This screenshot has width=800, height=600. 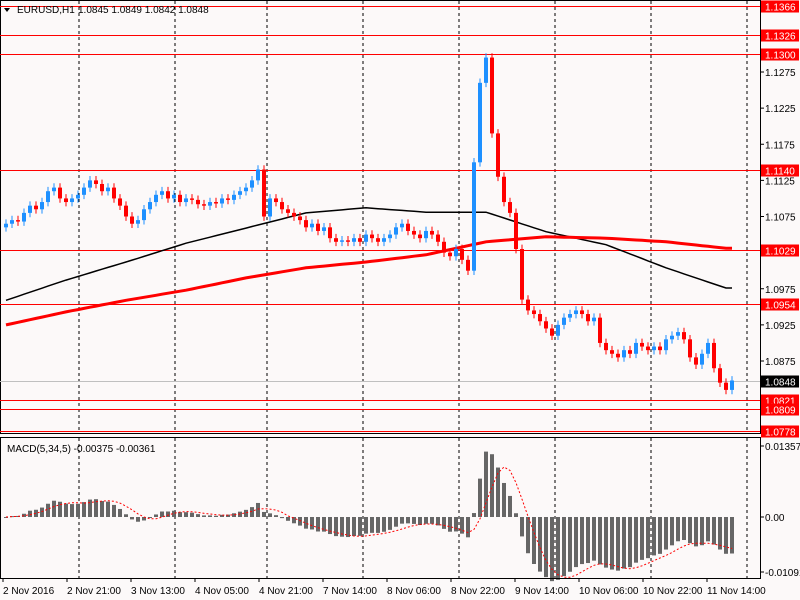 What do you see at coordinates (478, 591) in the screenshot?
I see `time-tick-label: 8 Nov 22:00` at bounding box center [478, 591].